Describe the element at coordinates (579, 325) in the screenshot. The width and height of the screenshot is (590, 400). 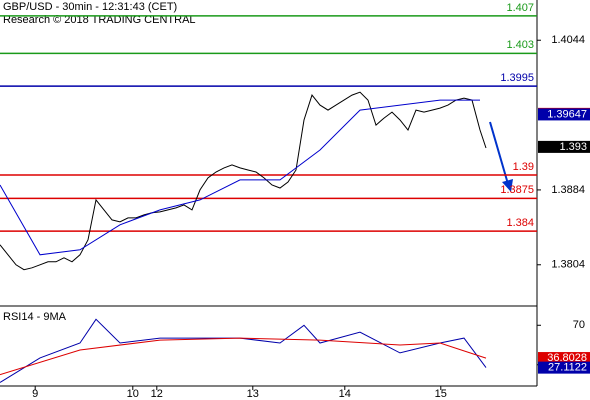
I see `y-tick-label: 70` at that location.